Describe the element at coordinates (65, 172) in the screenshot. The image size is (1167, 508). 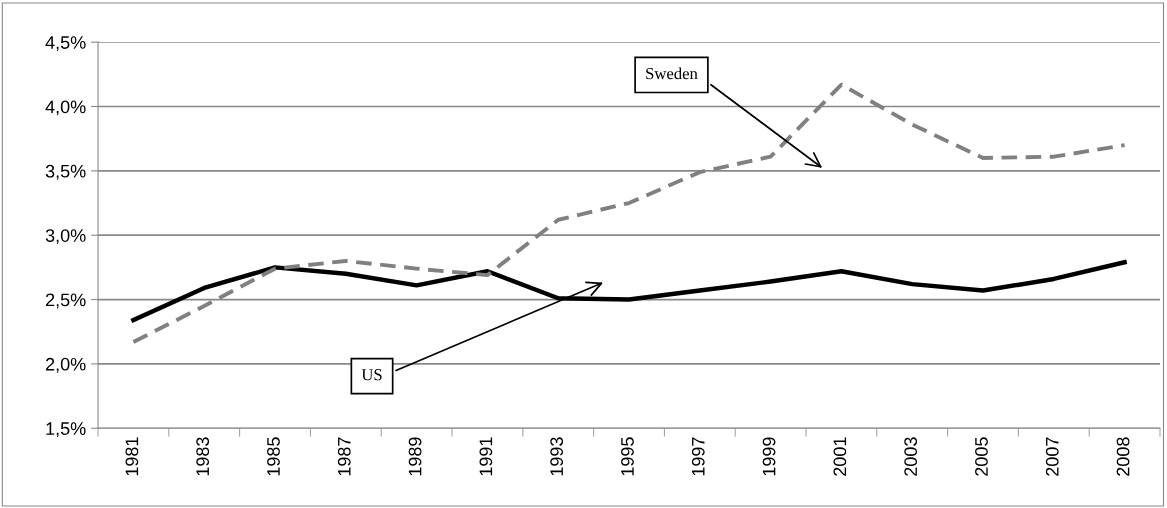
I see `y-tick-label: 3,5%` at that location.